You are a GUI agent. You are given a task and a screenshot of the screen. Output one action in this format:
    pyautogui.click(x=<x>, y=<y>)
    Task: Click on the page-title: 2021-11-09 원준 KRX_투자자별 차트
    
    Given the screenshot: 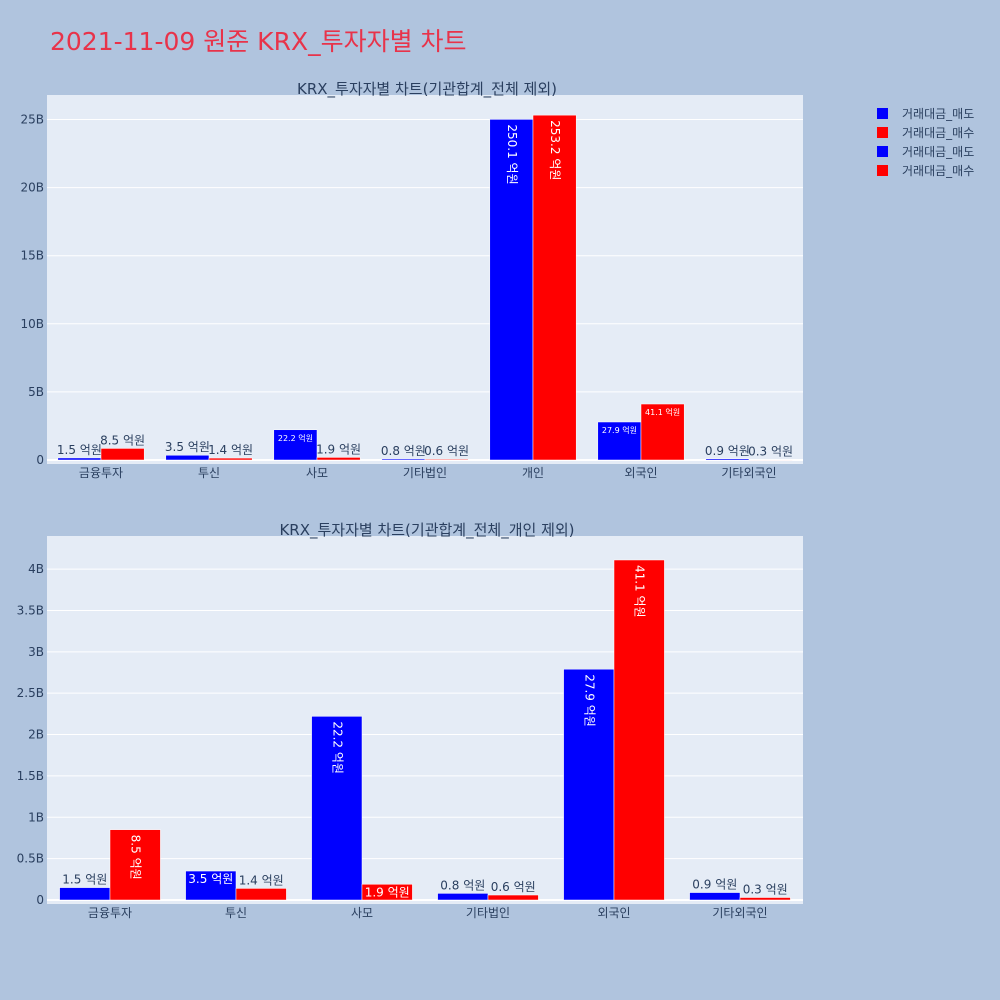 What is the action you would take?
    pyautogui.click(x=258, y=41)
    